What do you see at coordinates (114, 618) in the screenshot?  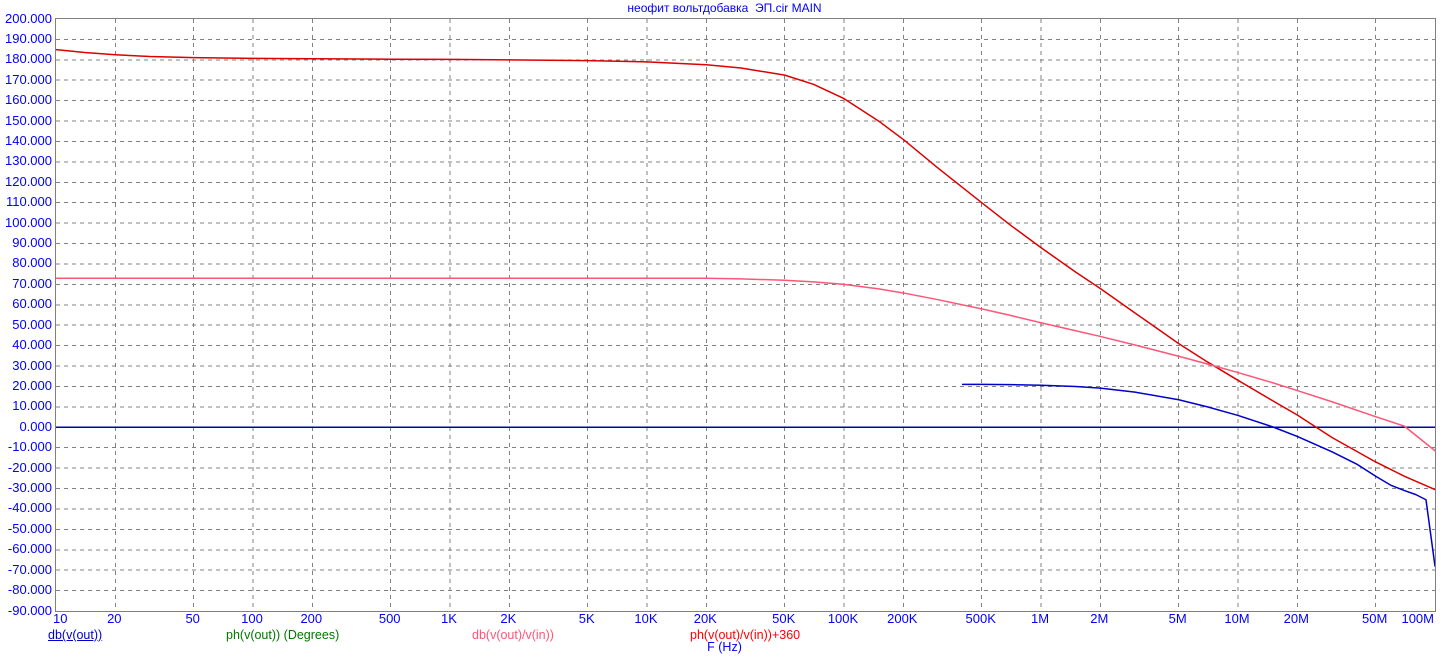 I see `x-axis-tick: 20` at bounding box center [114, 618].